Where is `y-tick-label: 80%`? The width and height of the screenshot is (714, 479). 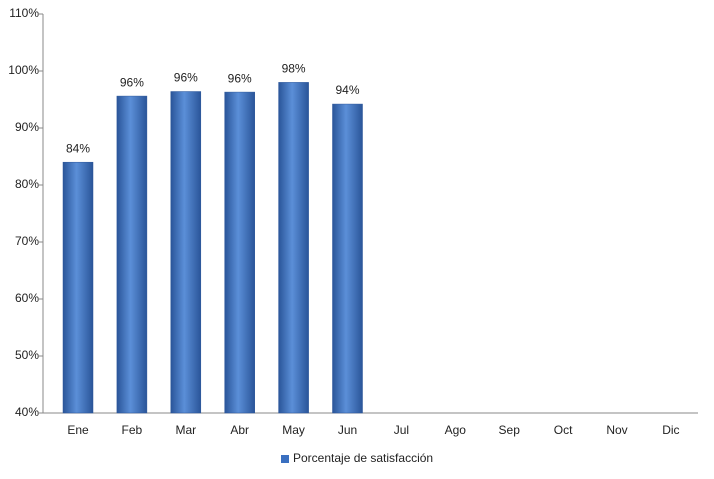 y-tick-label: 80% is located at coordinates (27, 184).